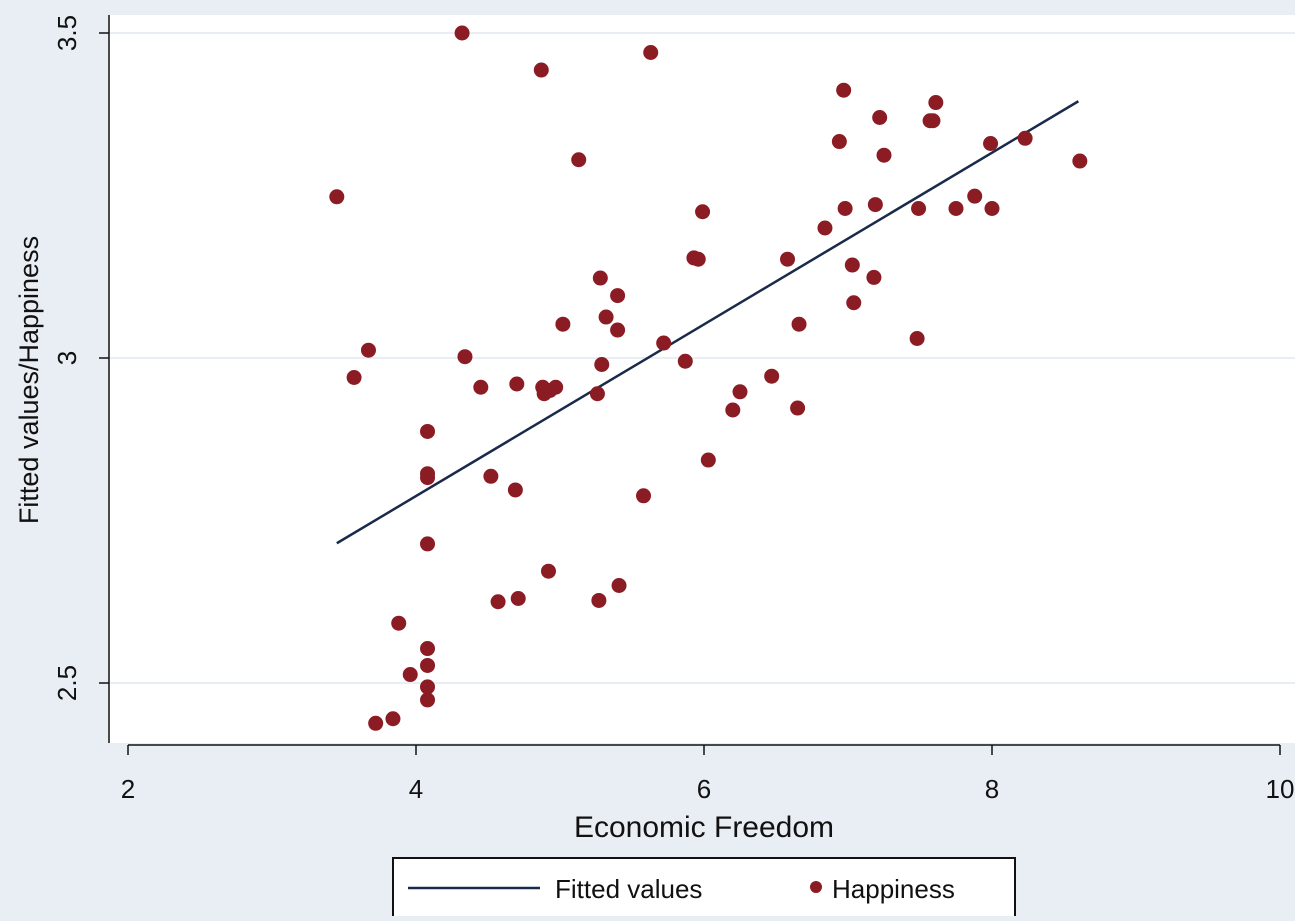 The height and width of the screenshot is (921, 1295). Describe the element at coordinates (67, 683) in the screenshot. I see `y-tick-label: 2.5` at that location.